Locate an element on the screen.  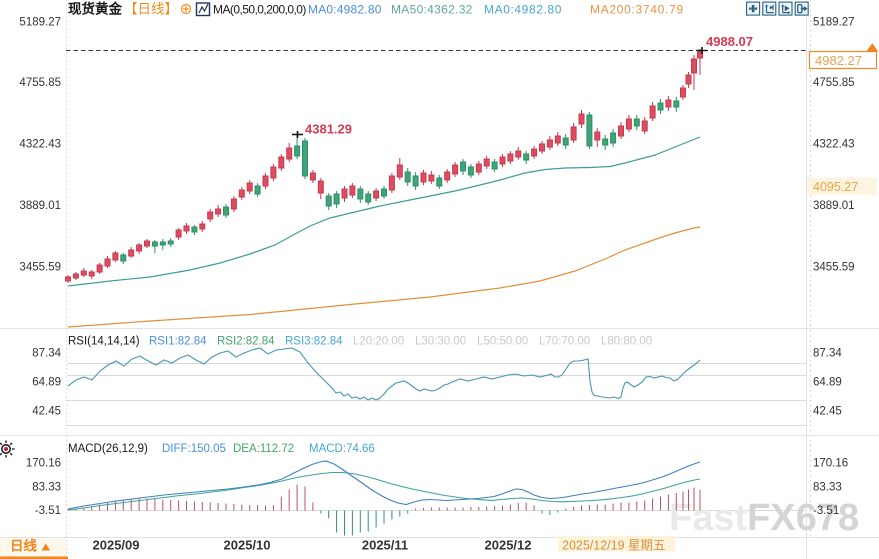
svg-text: RSI2:82.84 is located at coordinates (246, 342).